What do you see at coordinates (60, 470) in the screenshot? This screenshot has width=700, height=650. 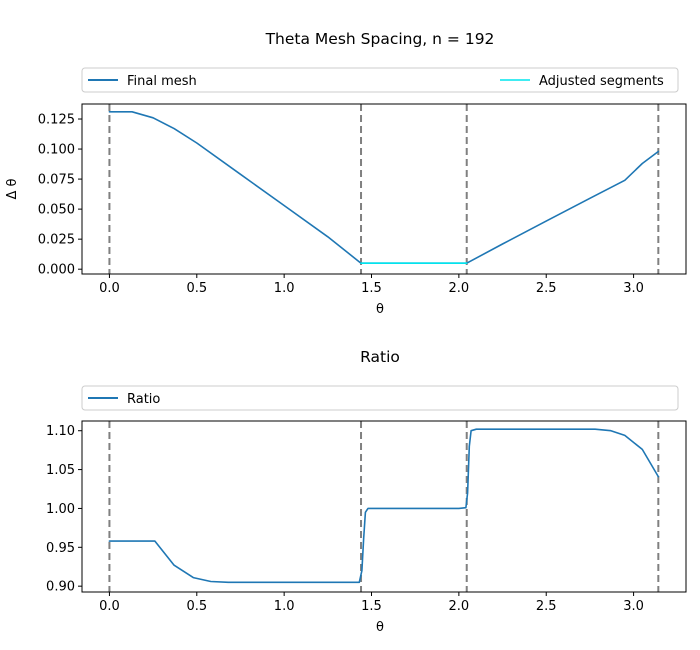 I see `y-tick-label: 1.05` at bounding box center [60, 470].